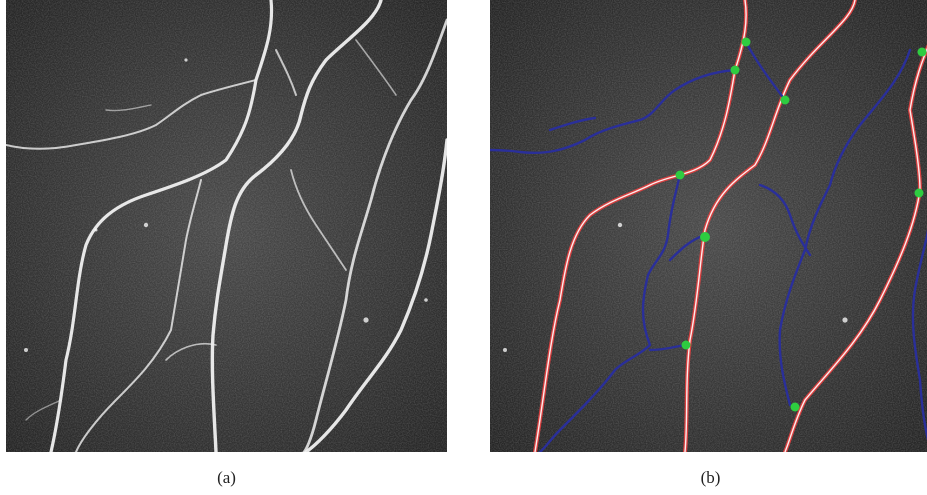 Image resolution: width=927 pixels, height=495 pixels. What do you see at coordinates (226, 477) in the screenshot?
I see `caption-a: (a)` at bounding box center [226, 477].